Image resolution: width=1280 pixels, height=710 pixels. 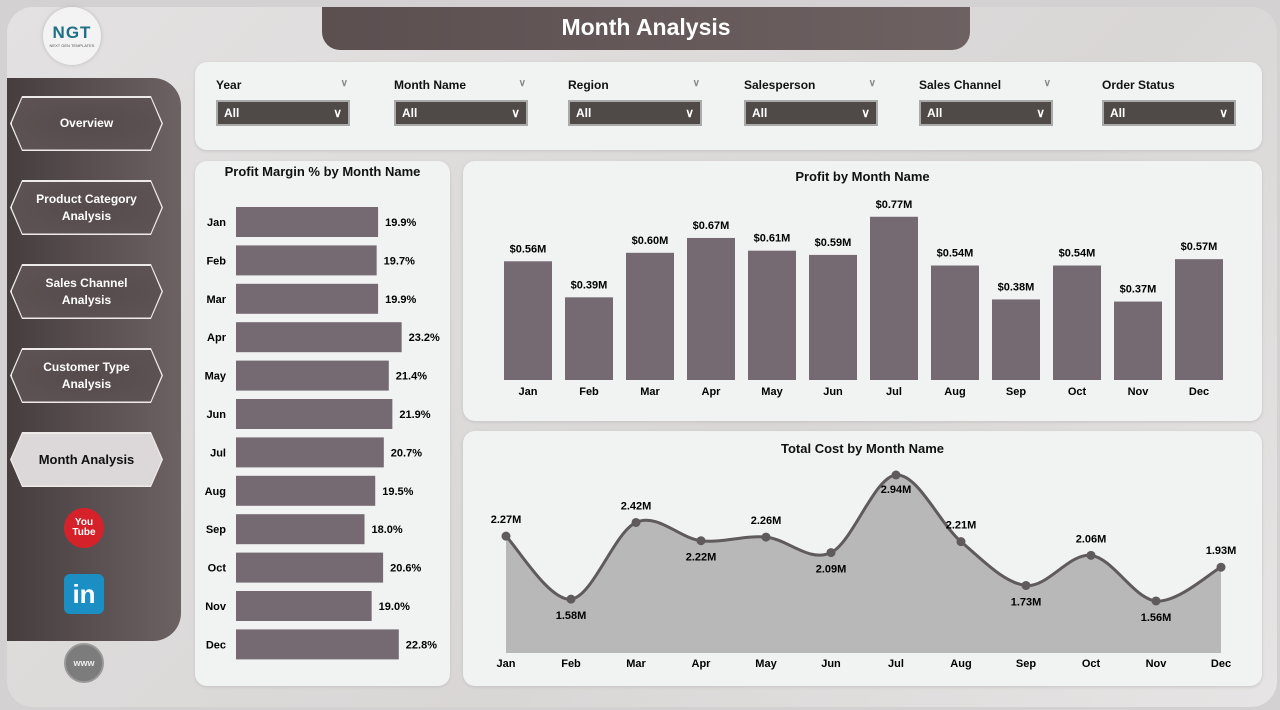 I want to click on data-label: 2.94M, so click(x=896, y=490).